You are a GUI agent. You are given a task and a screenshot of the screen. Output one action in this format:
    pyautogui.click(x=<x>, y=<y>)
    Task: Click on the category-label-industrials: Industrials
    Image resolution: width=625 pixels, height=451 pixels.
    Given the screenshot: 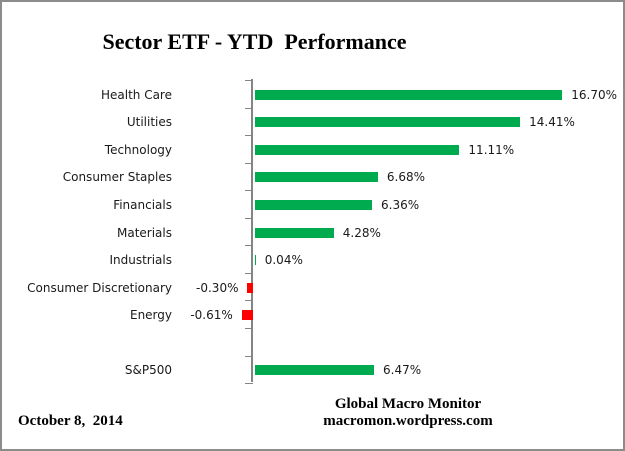 What is the action you would take?
    pyautogui.click(x=140, y=260)
    